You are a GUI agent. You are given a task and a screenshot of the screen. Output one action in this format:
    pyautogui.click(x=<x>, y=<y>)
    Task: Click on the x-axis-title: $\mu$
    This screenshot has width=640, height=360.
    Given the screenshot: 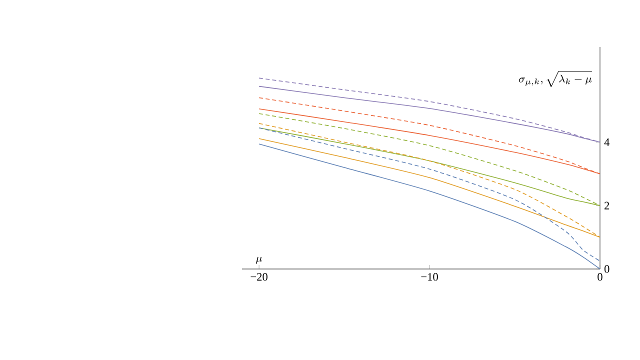 What is the action you would take?
    pyautogui.click(x=259, y=260)
    